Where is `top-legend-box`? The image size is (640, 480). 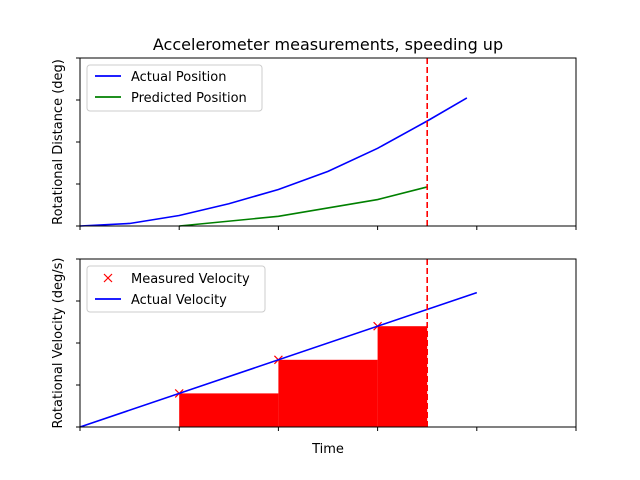 top-legend-box is located at coordinates (174, 88).